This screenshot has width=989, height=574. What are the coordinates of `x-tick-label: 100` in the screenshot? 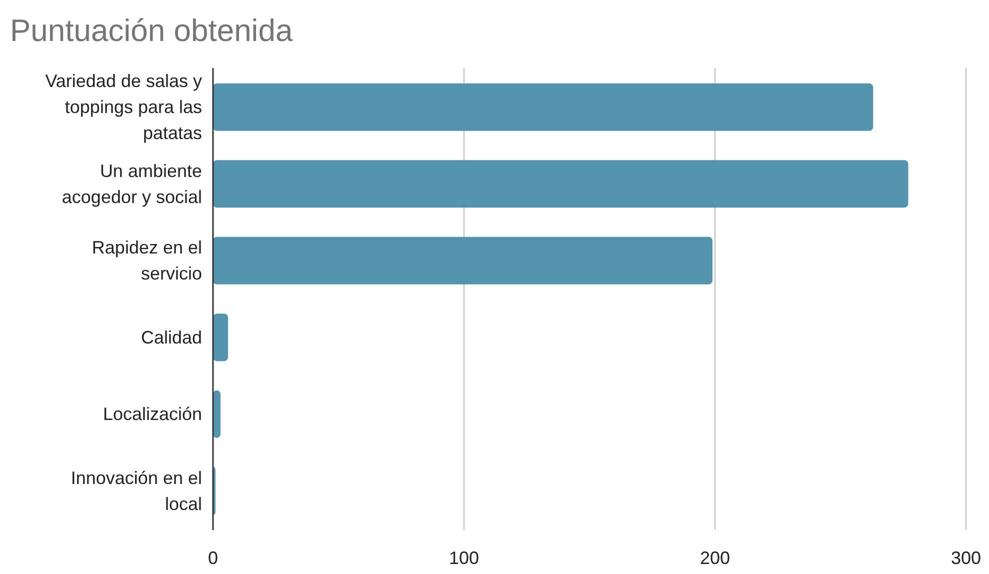 It's located at (464, 558).